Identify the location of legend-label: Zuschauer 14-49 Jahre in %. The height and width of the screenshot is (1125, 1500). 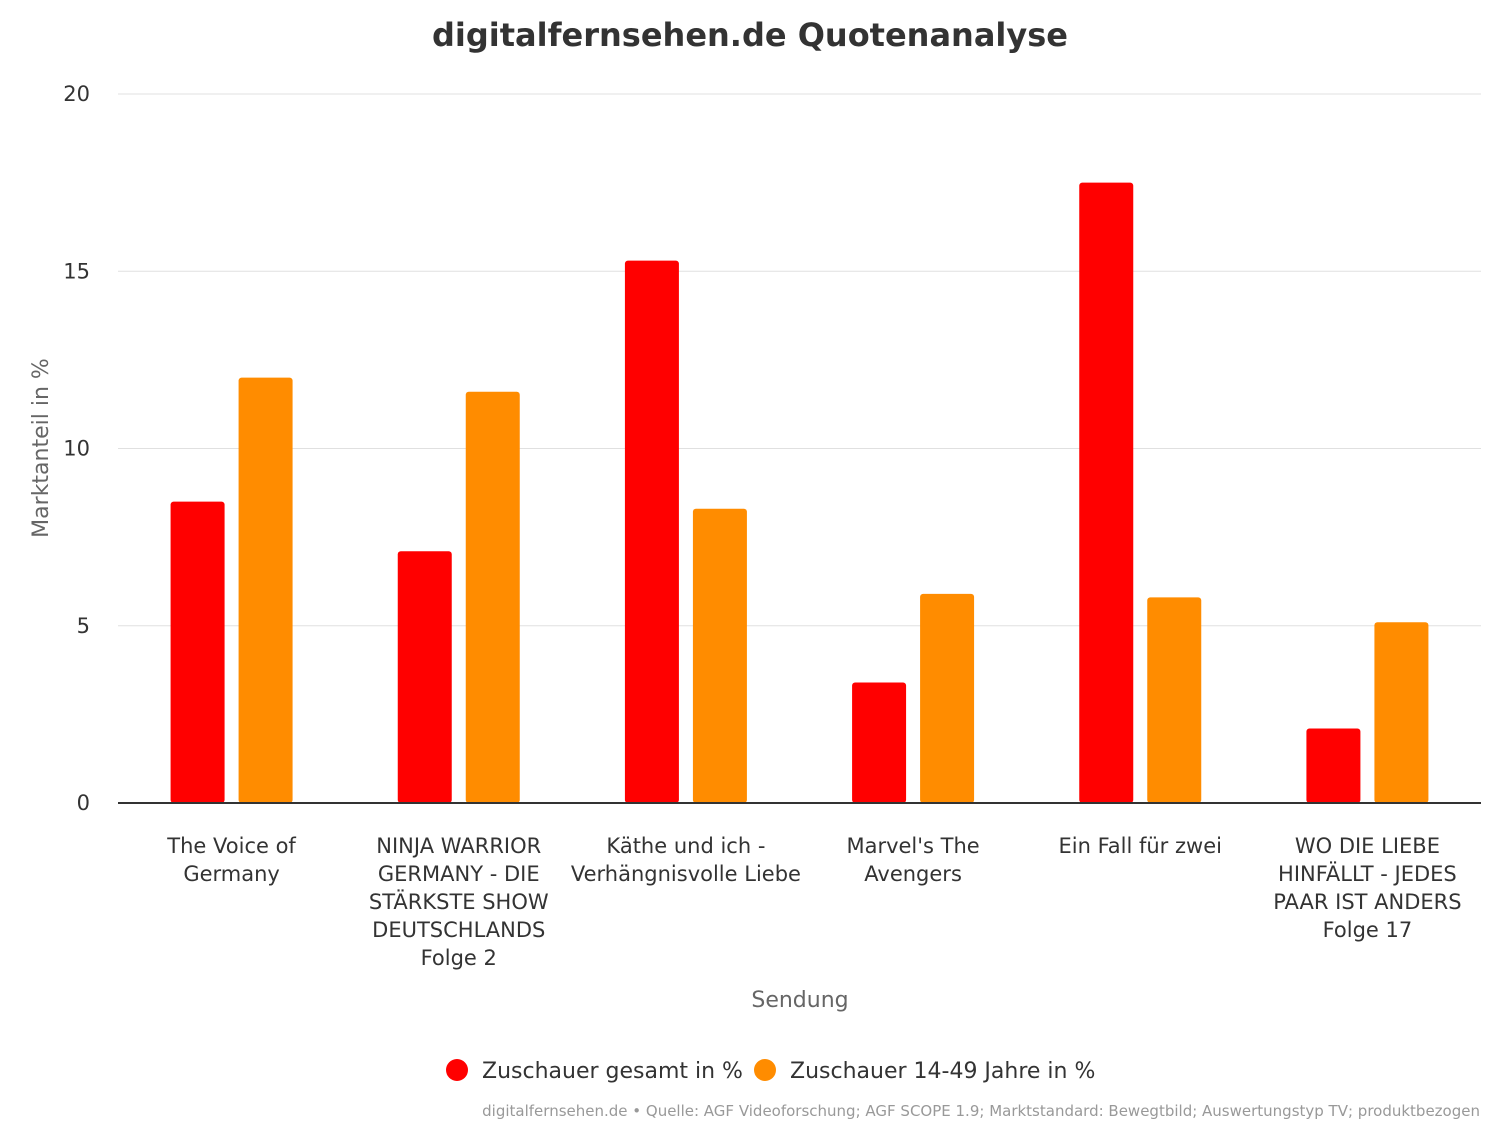
(942, 1071).